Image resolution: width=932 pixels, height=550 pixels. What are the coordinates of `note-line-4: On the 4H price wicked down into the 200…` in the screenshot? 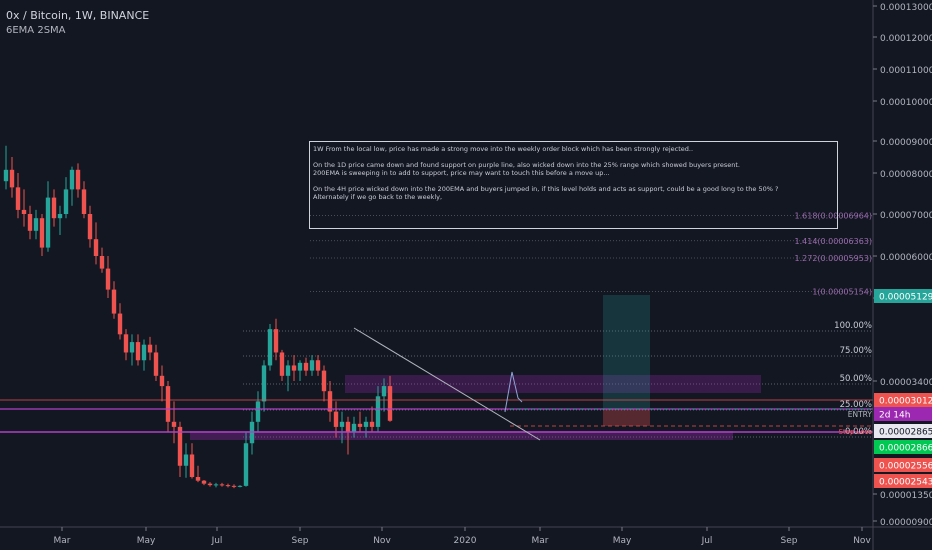 It's located at (546, 189).